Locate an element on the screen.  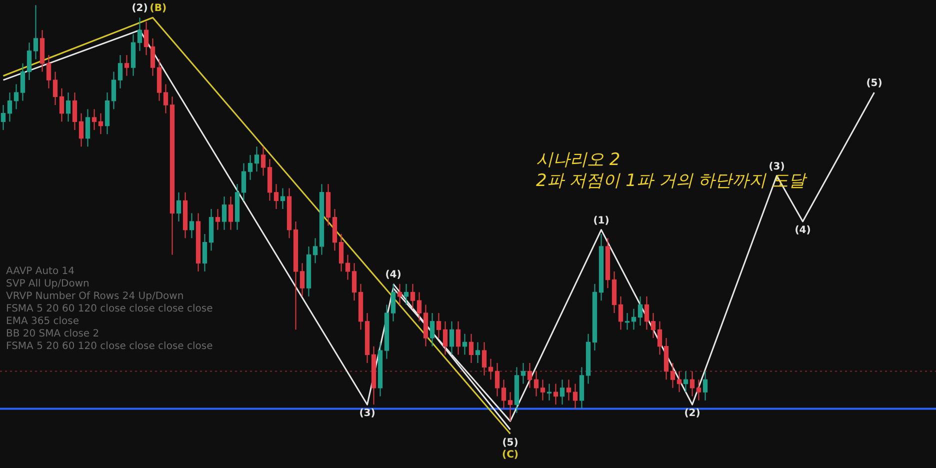
annotation: EMA 365 close is located at coordinates (42, 321).